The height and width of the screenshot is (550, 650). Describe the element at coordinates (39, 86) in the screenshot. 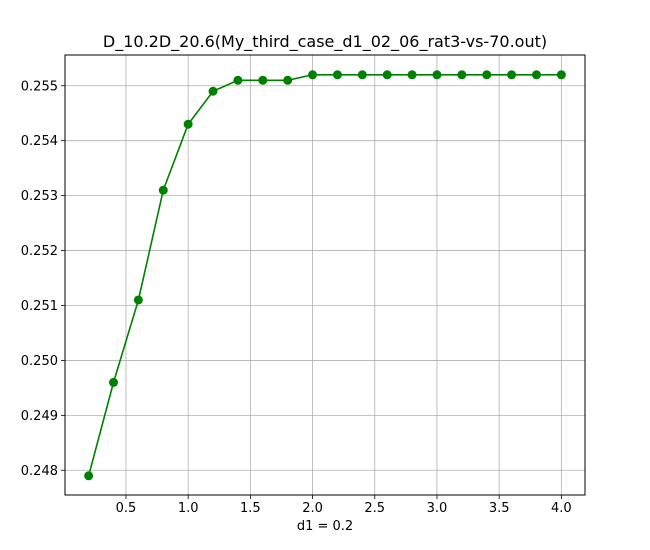

I see `y-tick-label: 0.255` at that location.